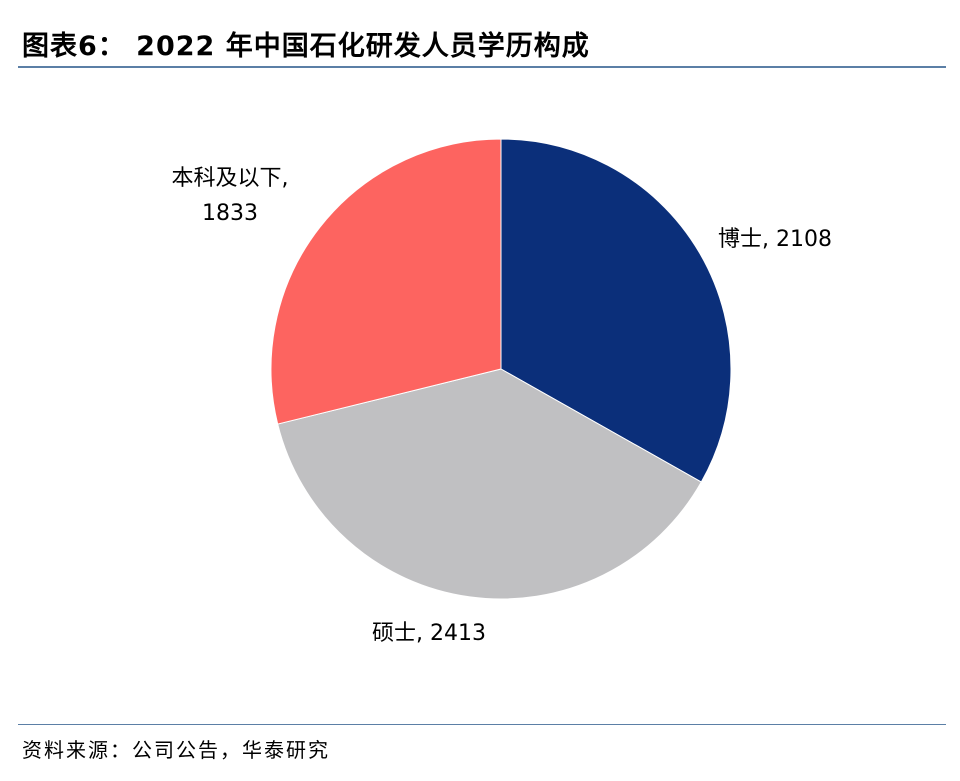 This screenshot has width=960, height=781. What do you see at coordinates (482, 724) in the screenshot?
I see `footer-divider` at bounding box center [482, 724].